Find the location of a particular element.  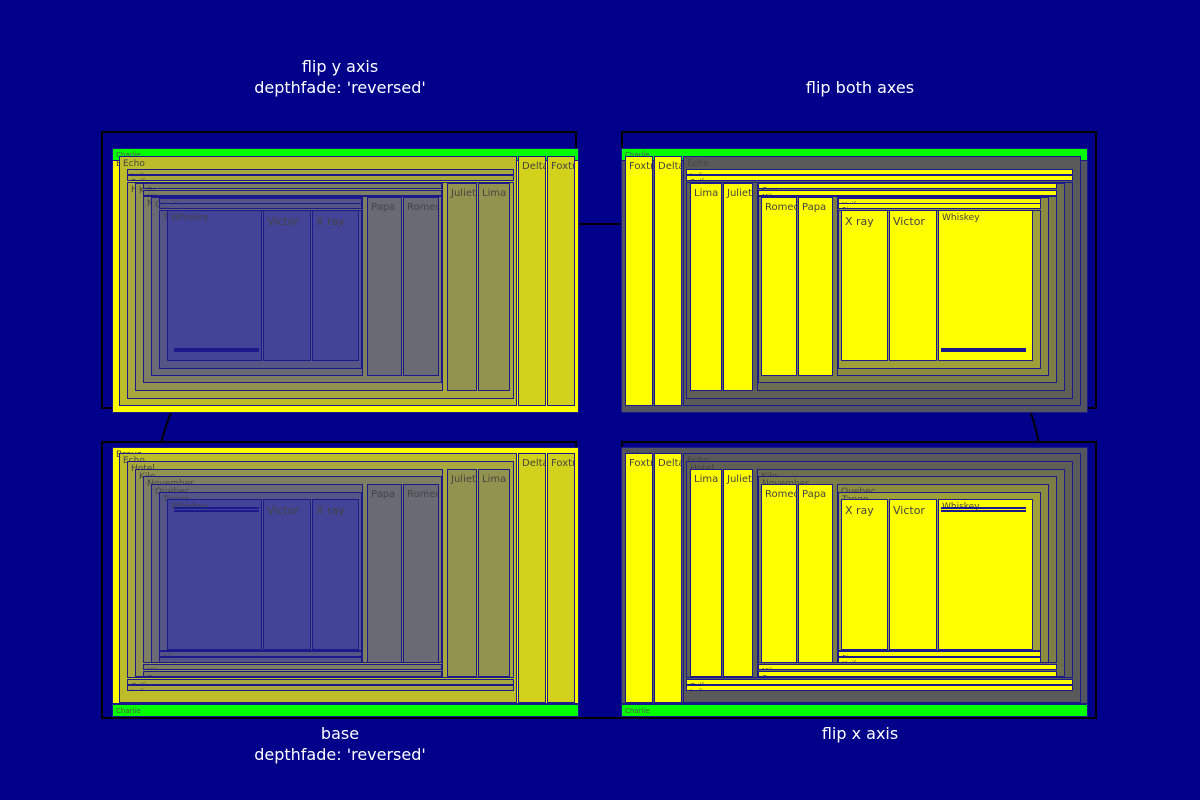

treemap-tile-label: Golf is located at coordinates (138, 683).